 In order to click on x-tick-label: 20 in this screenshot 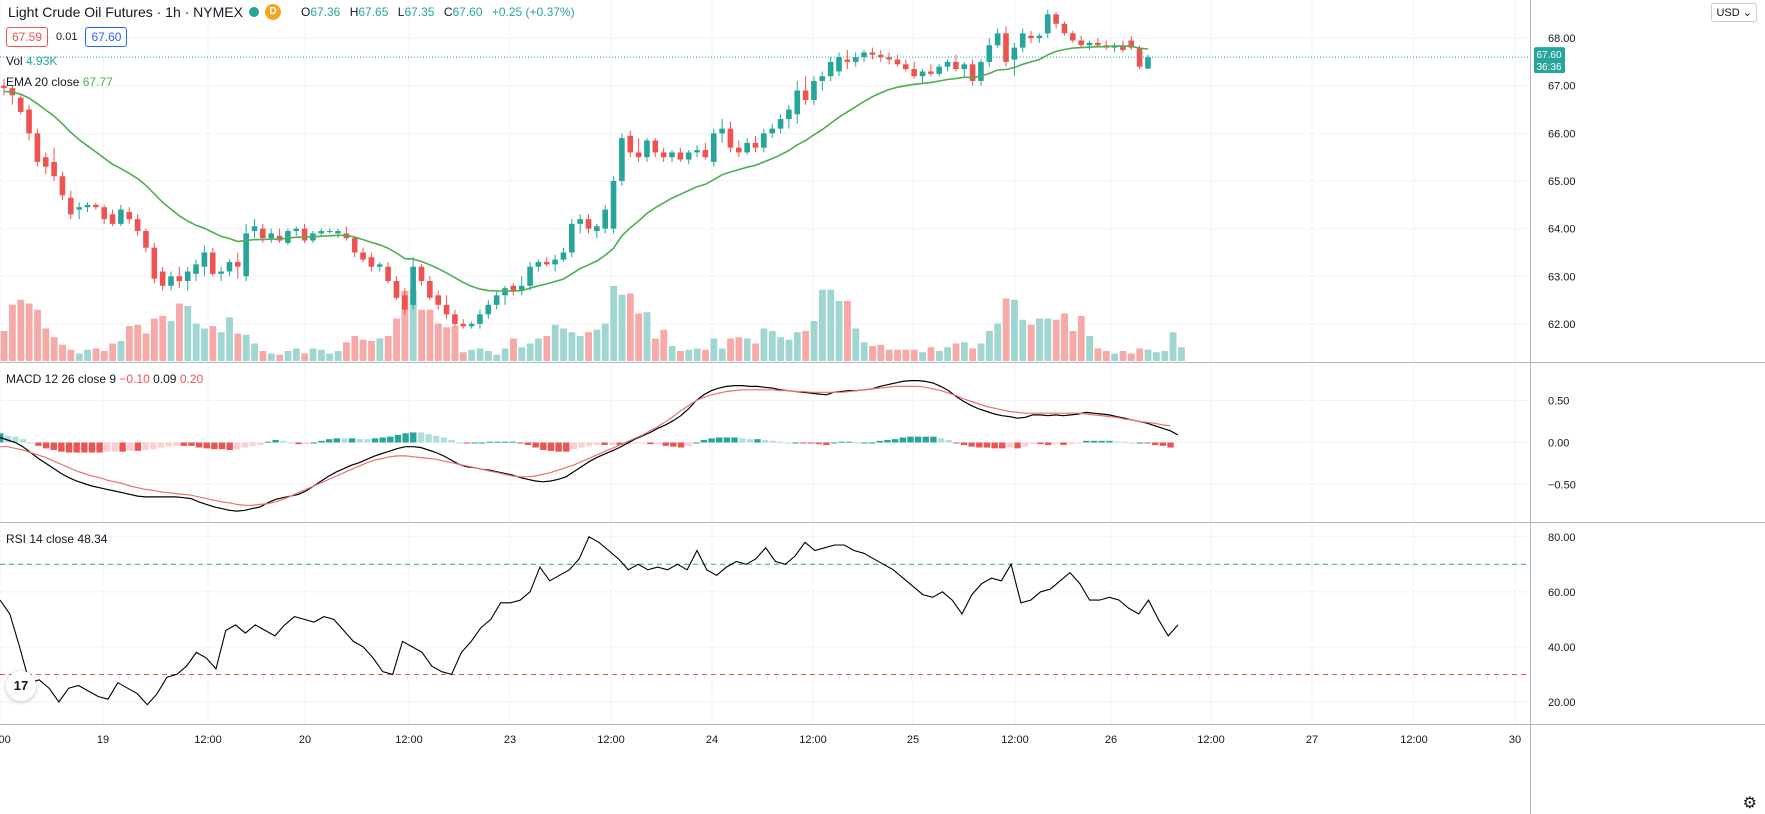, I will do `click(305, 740)`.